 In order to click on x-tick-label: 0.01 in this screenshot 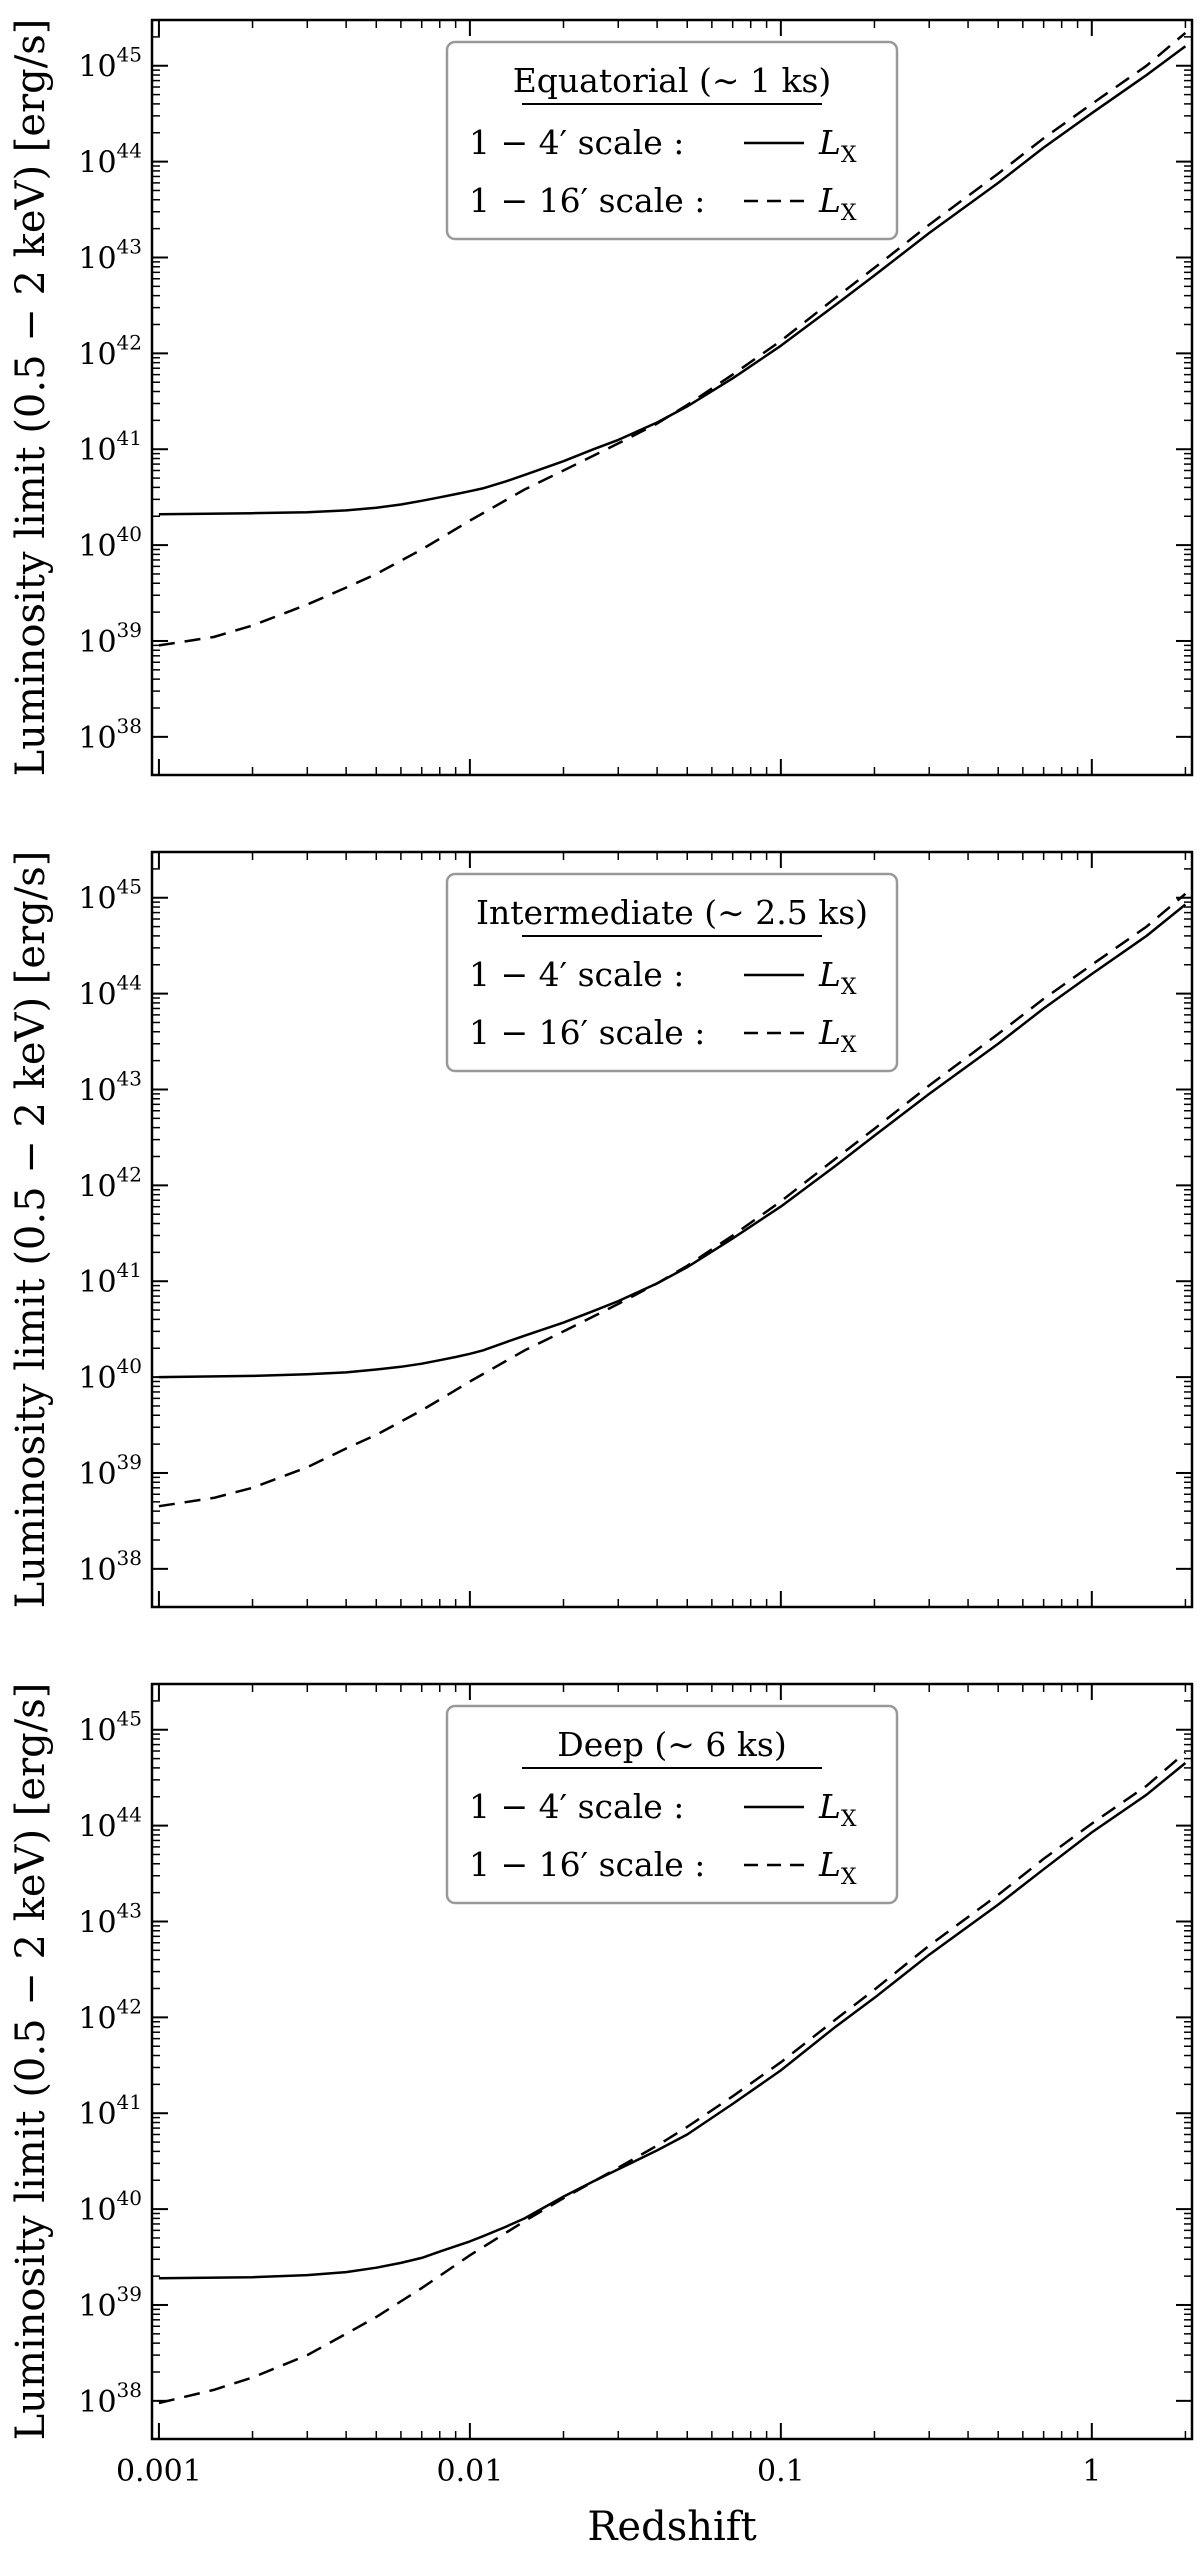, I will do `click(469, 2471)`.